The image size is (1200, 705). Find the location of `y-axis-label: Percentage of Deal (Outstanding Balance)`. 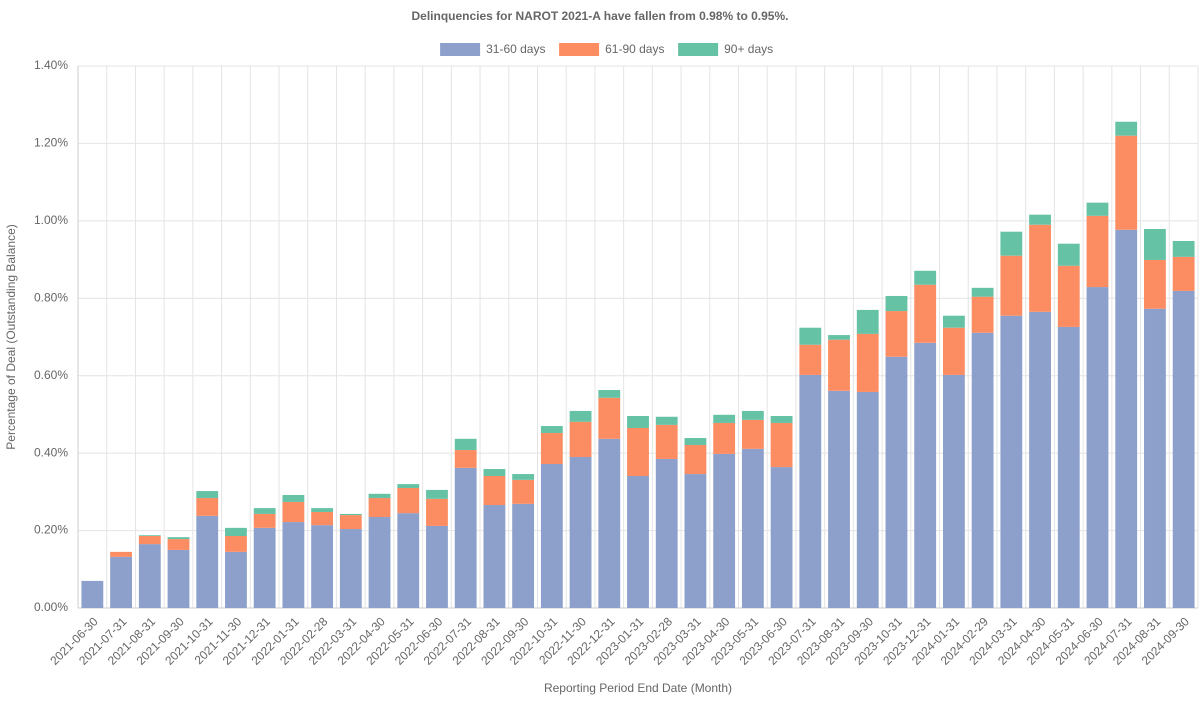

y-axis-label: Percentage of Deal (Outstanding Balance) is located at coordinates (11, 336).